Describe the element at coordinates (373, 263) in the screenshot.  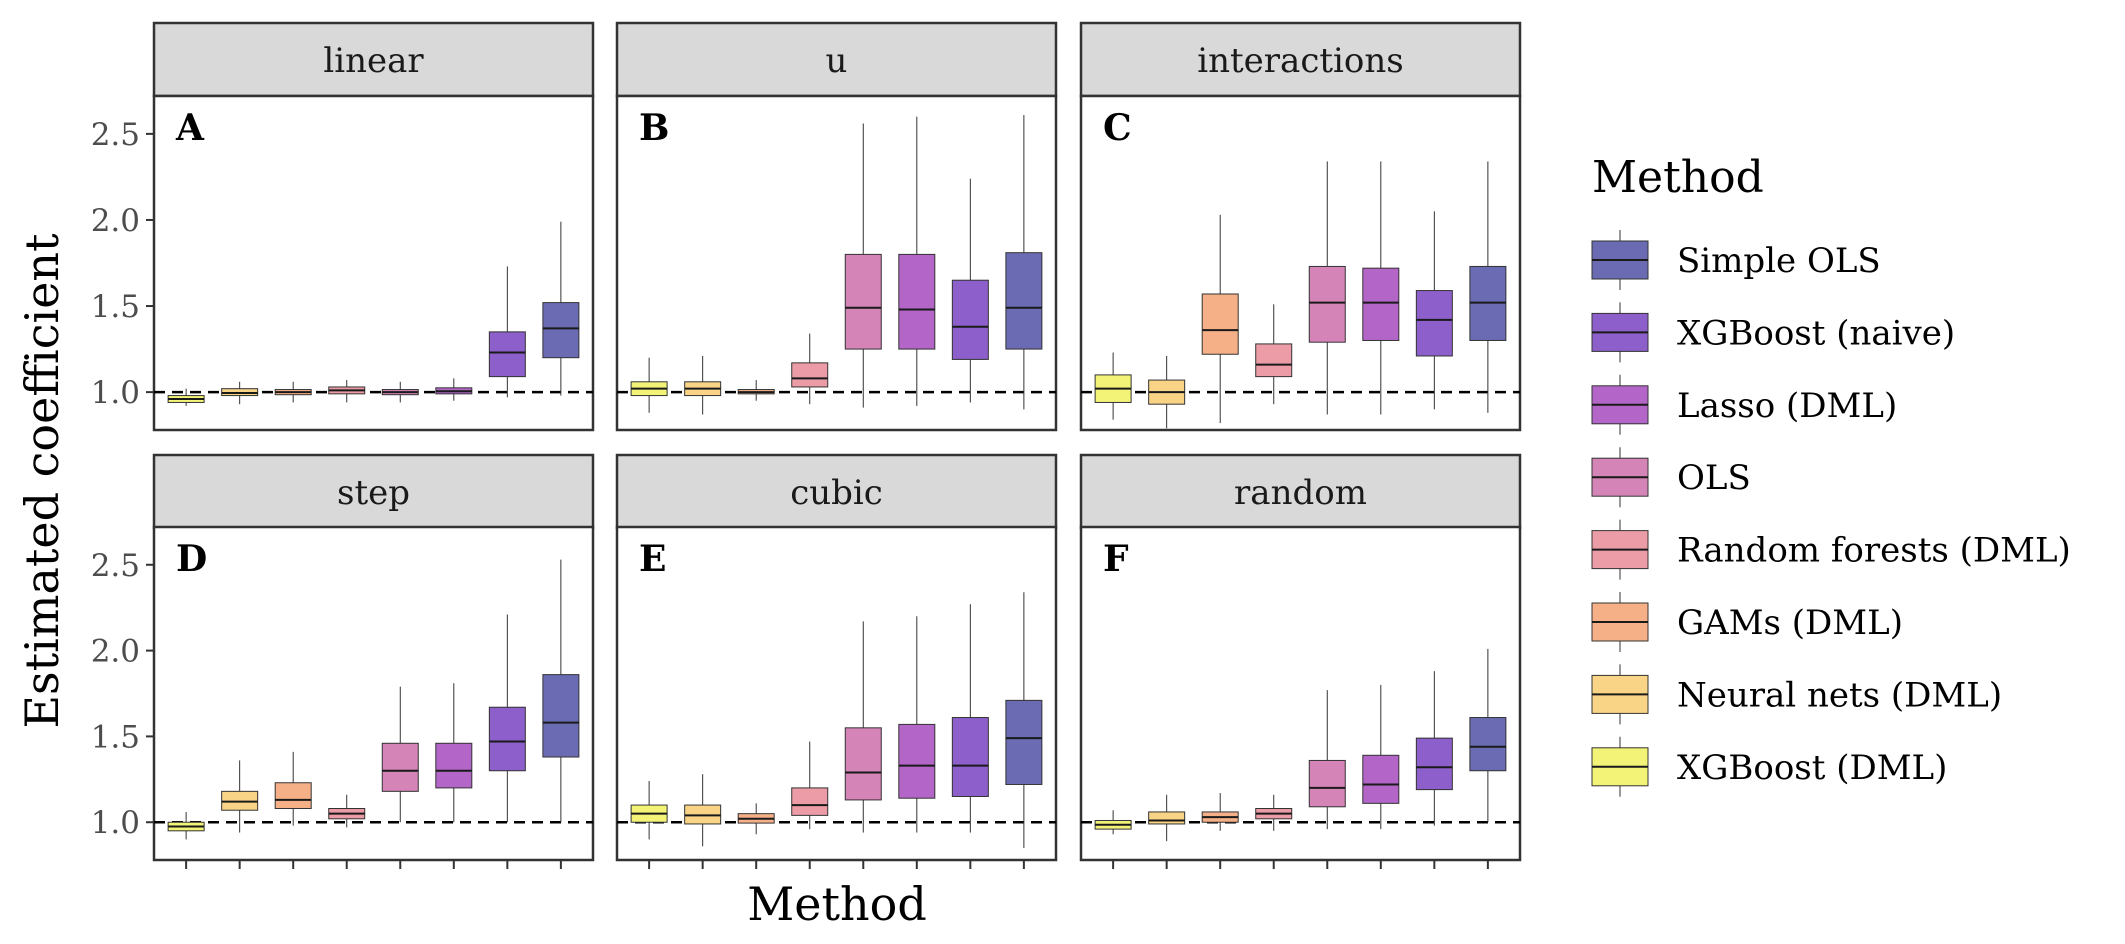
I see `panel-A` at that location.